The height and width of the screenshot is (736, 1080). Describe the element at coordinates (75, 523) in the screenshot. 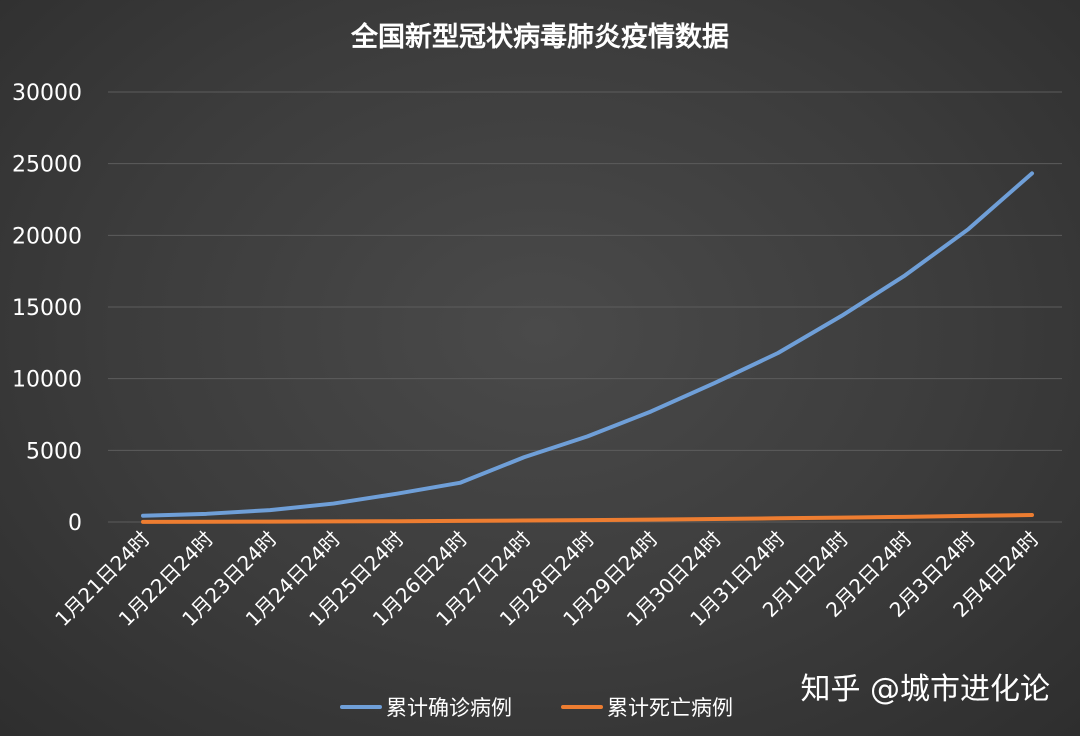

I see `y-tick-label: 0` at that location.